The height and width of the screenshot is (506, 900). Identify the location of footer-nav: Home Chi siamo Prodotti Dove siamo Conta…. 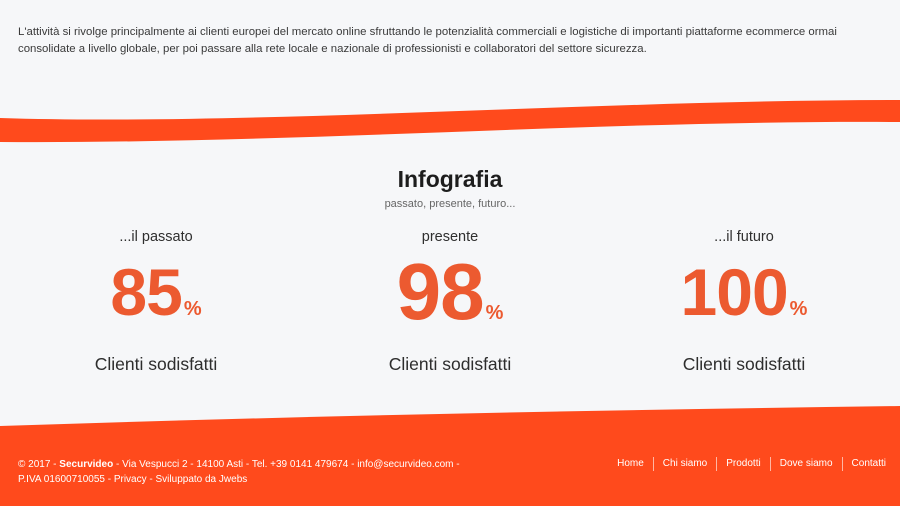
(747, 464).